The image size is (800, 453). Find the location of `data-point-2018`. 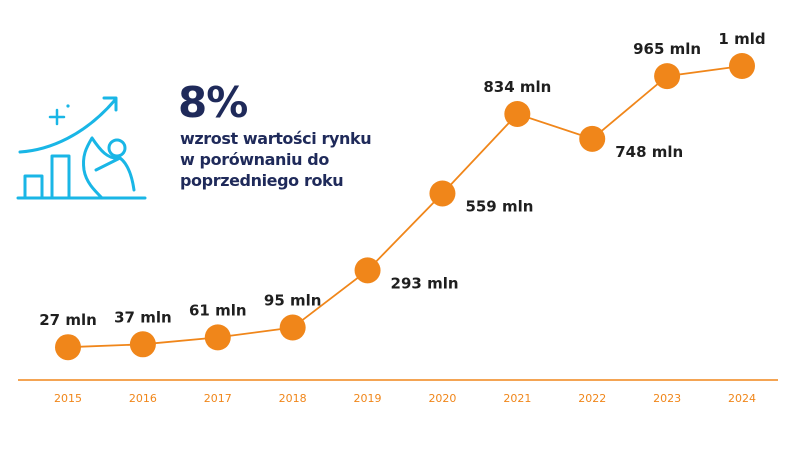

data-point-2018 is located at coordinates (292, 327).